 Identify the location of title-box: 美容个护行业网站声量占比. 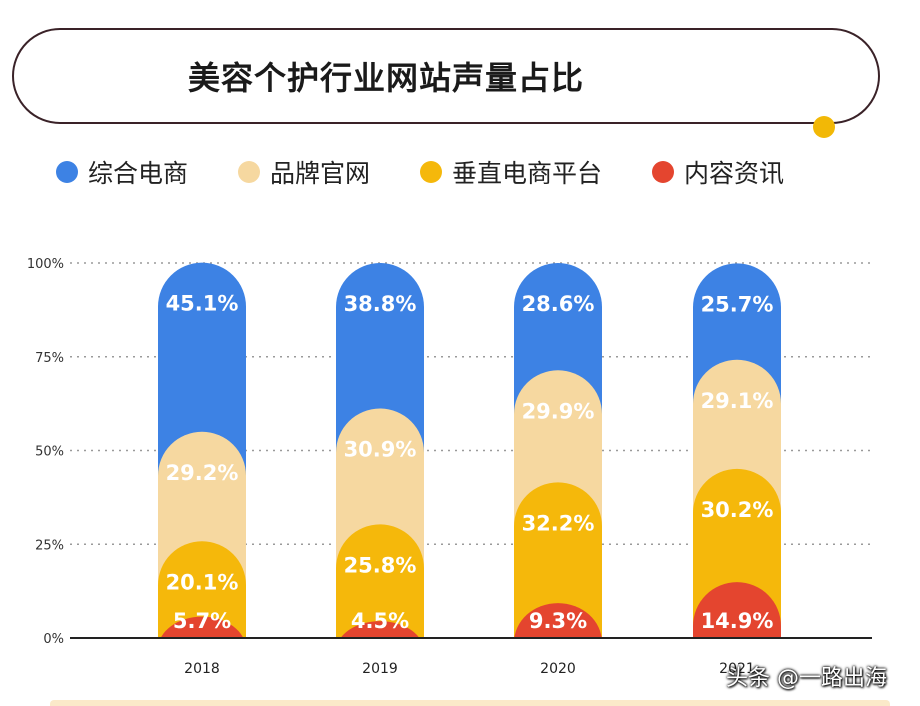
(446, 76).